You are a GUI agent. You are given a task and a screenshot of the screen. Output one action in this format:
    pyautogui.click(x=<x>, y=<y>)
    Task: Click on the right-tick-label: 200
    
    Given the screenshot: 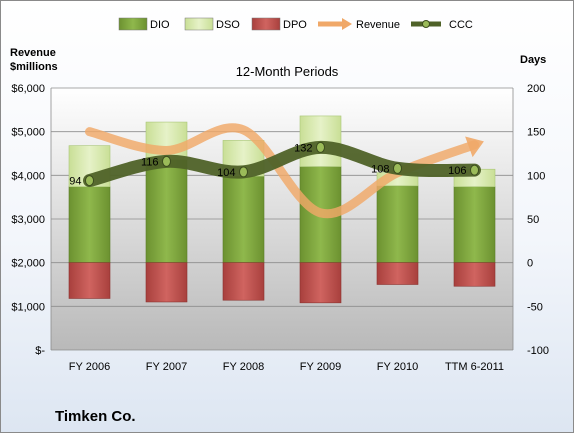 What is the action you would take?
    pyautogui.click(x=536, y=89)
    